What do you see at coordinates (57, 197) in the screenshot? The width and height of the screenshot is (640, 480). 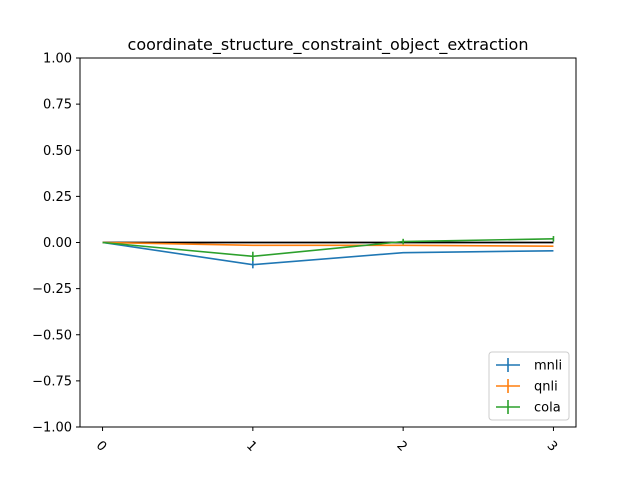 I see `y-tick-label: 0.25` at bounding box center [57, 197].